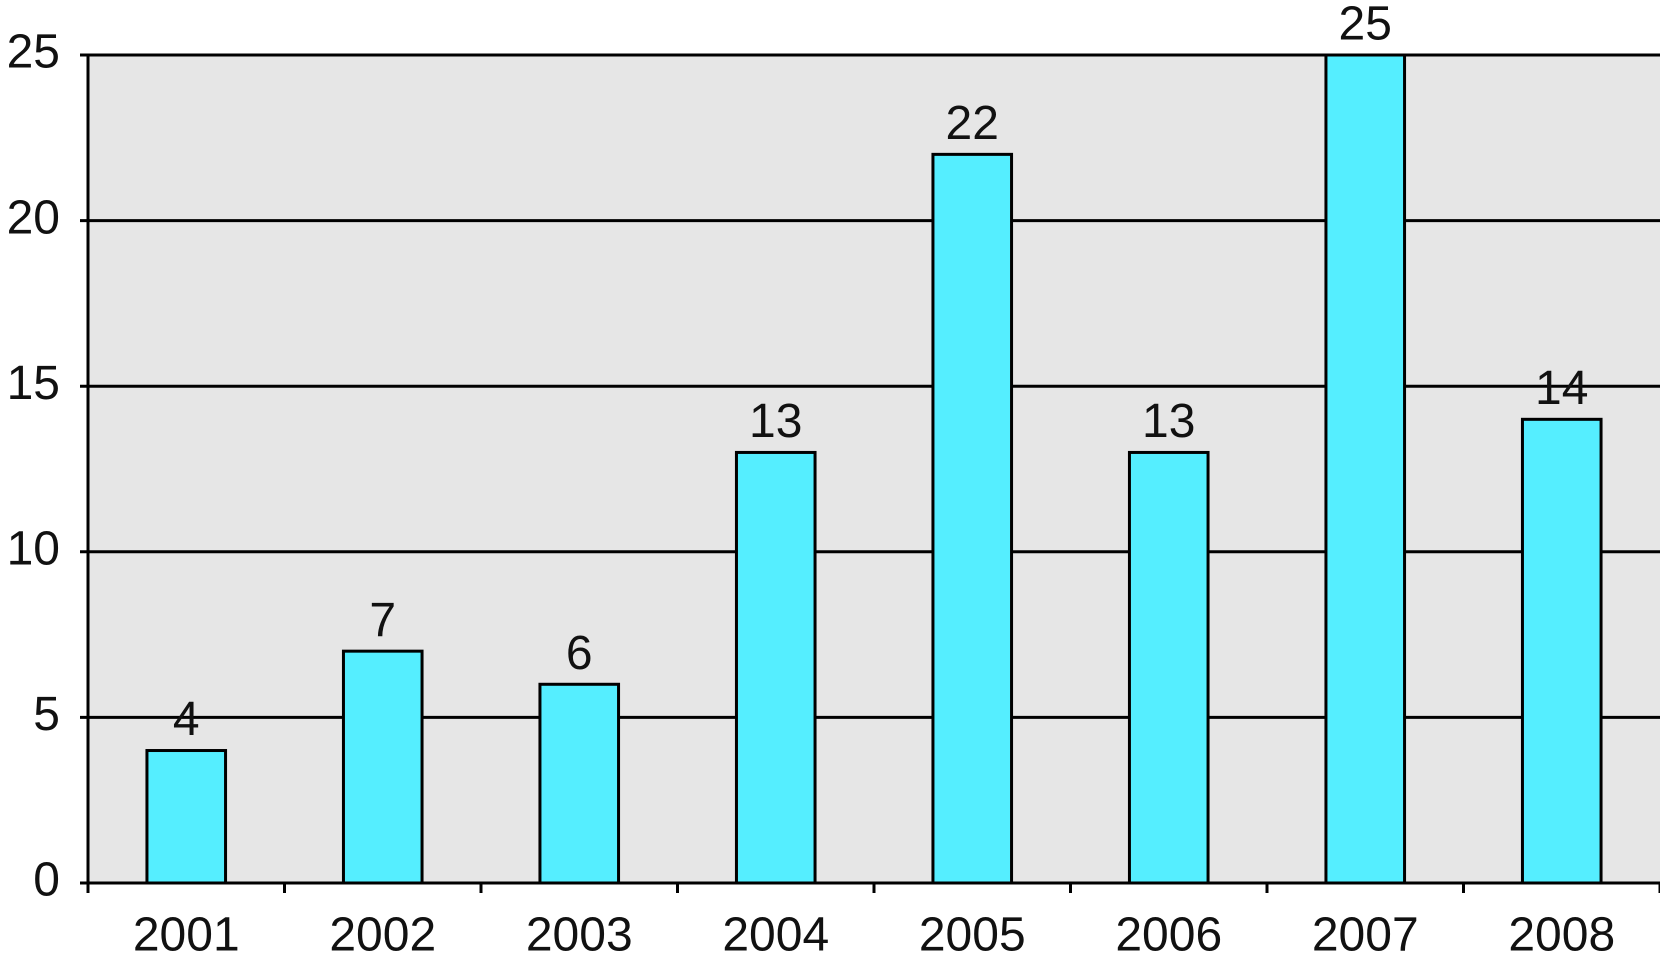 The image size is (1660, 977). Describe the element at coordinates (1365, 935) in the screenshot. I see `x-tick-label: 2007` at that location.